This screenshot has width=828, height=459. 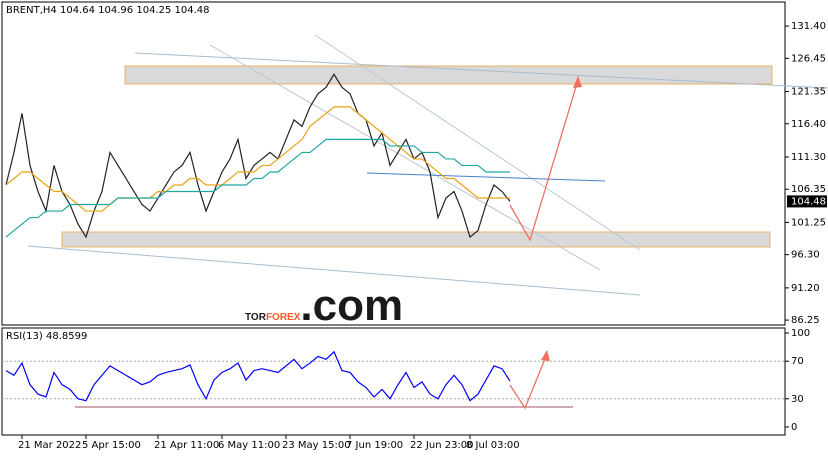 I want to click on y-tick-label: 30, so click(x=797, y=399).